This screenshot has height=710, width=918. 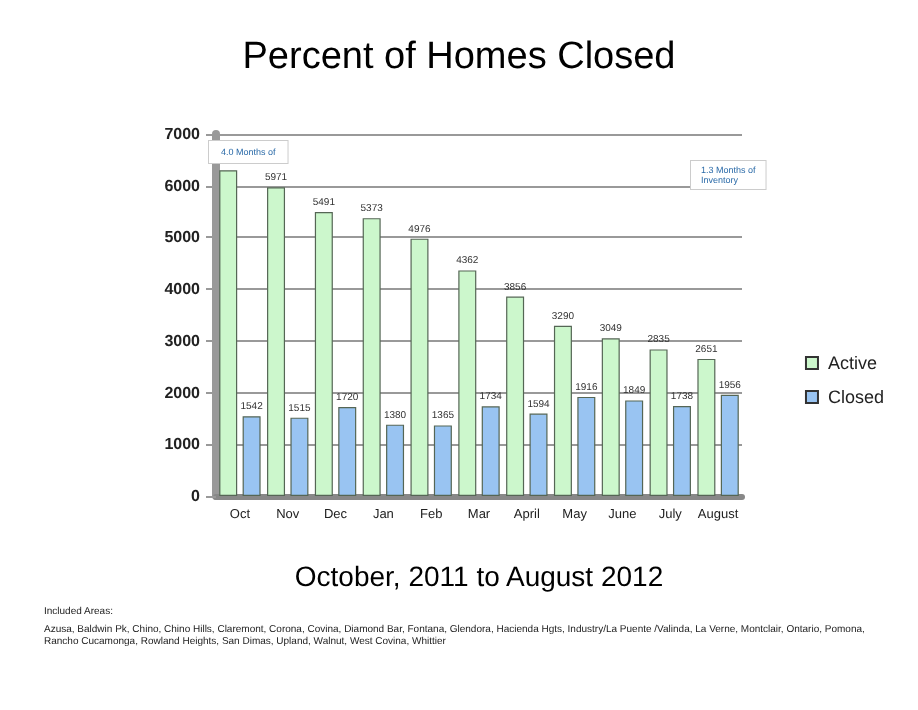 I want to click on y-tick-label: 7000, so click(x=183, y=134).